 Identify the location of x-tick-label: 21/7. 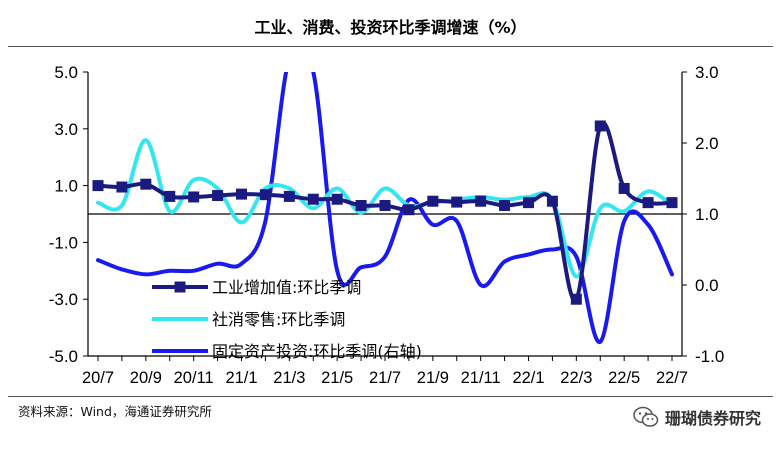
(385, 378).